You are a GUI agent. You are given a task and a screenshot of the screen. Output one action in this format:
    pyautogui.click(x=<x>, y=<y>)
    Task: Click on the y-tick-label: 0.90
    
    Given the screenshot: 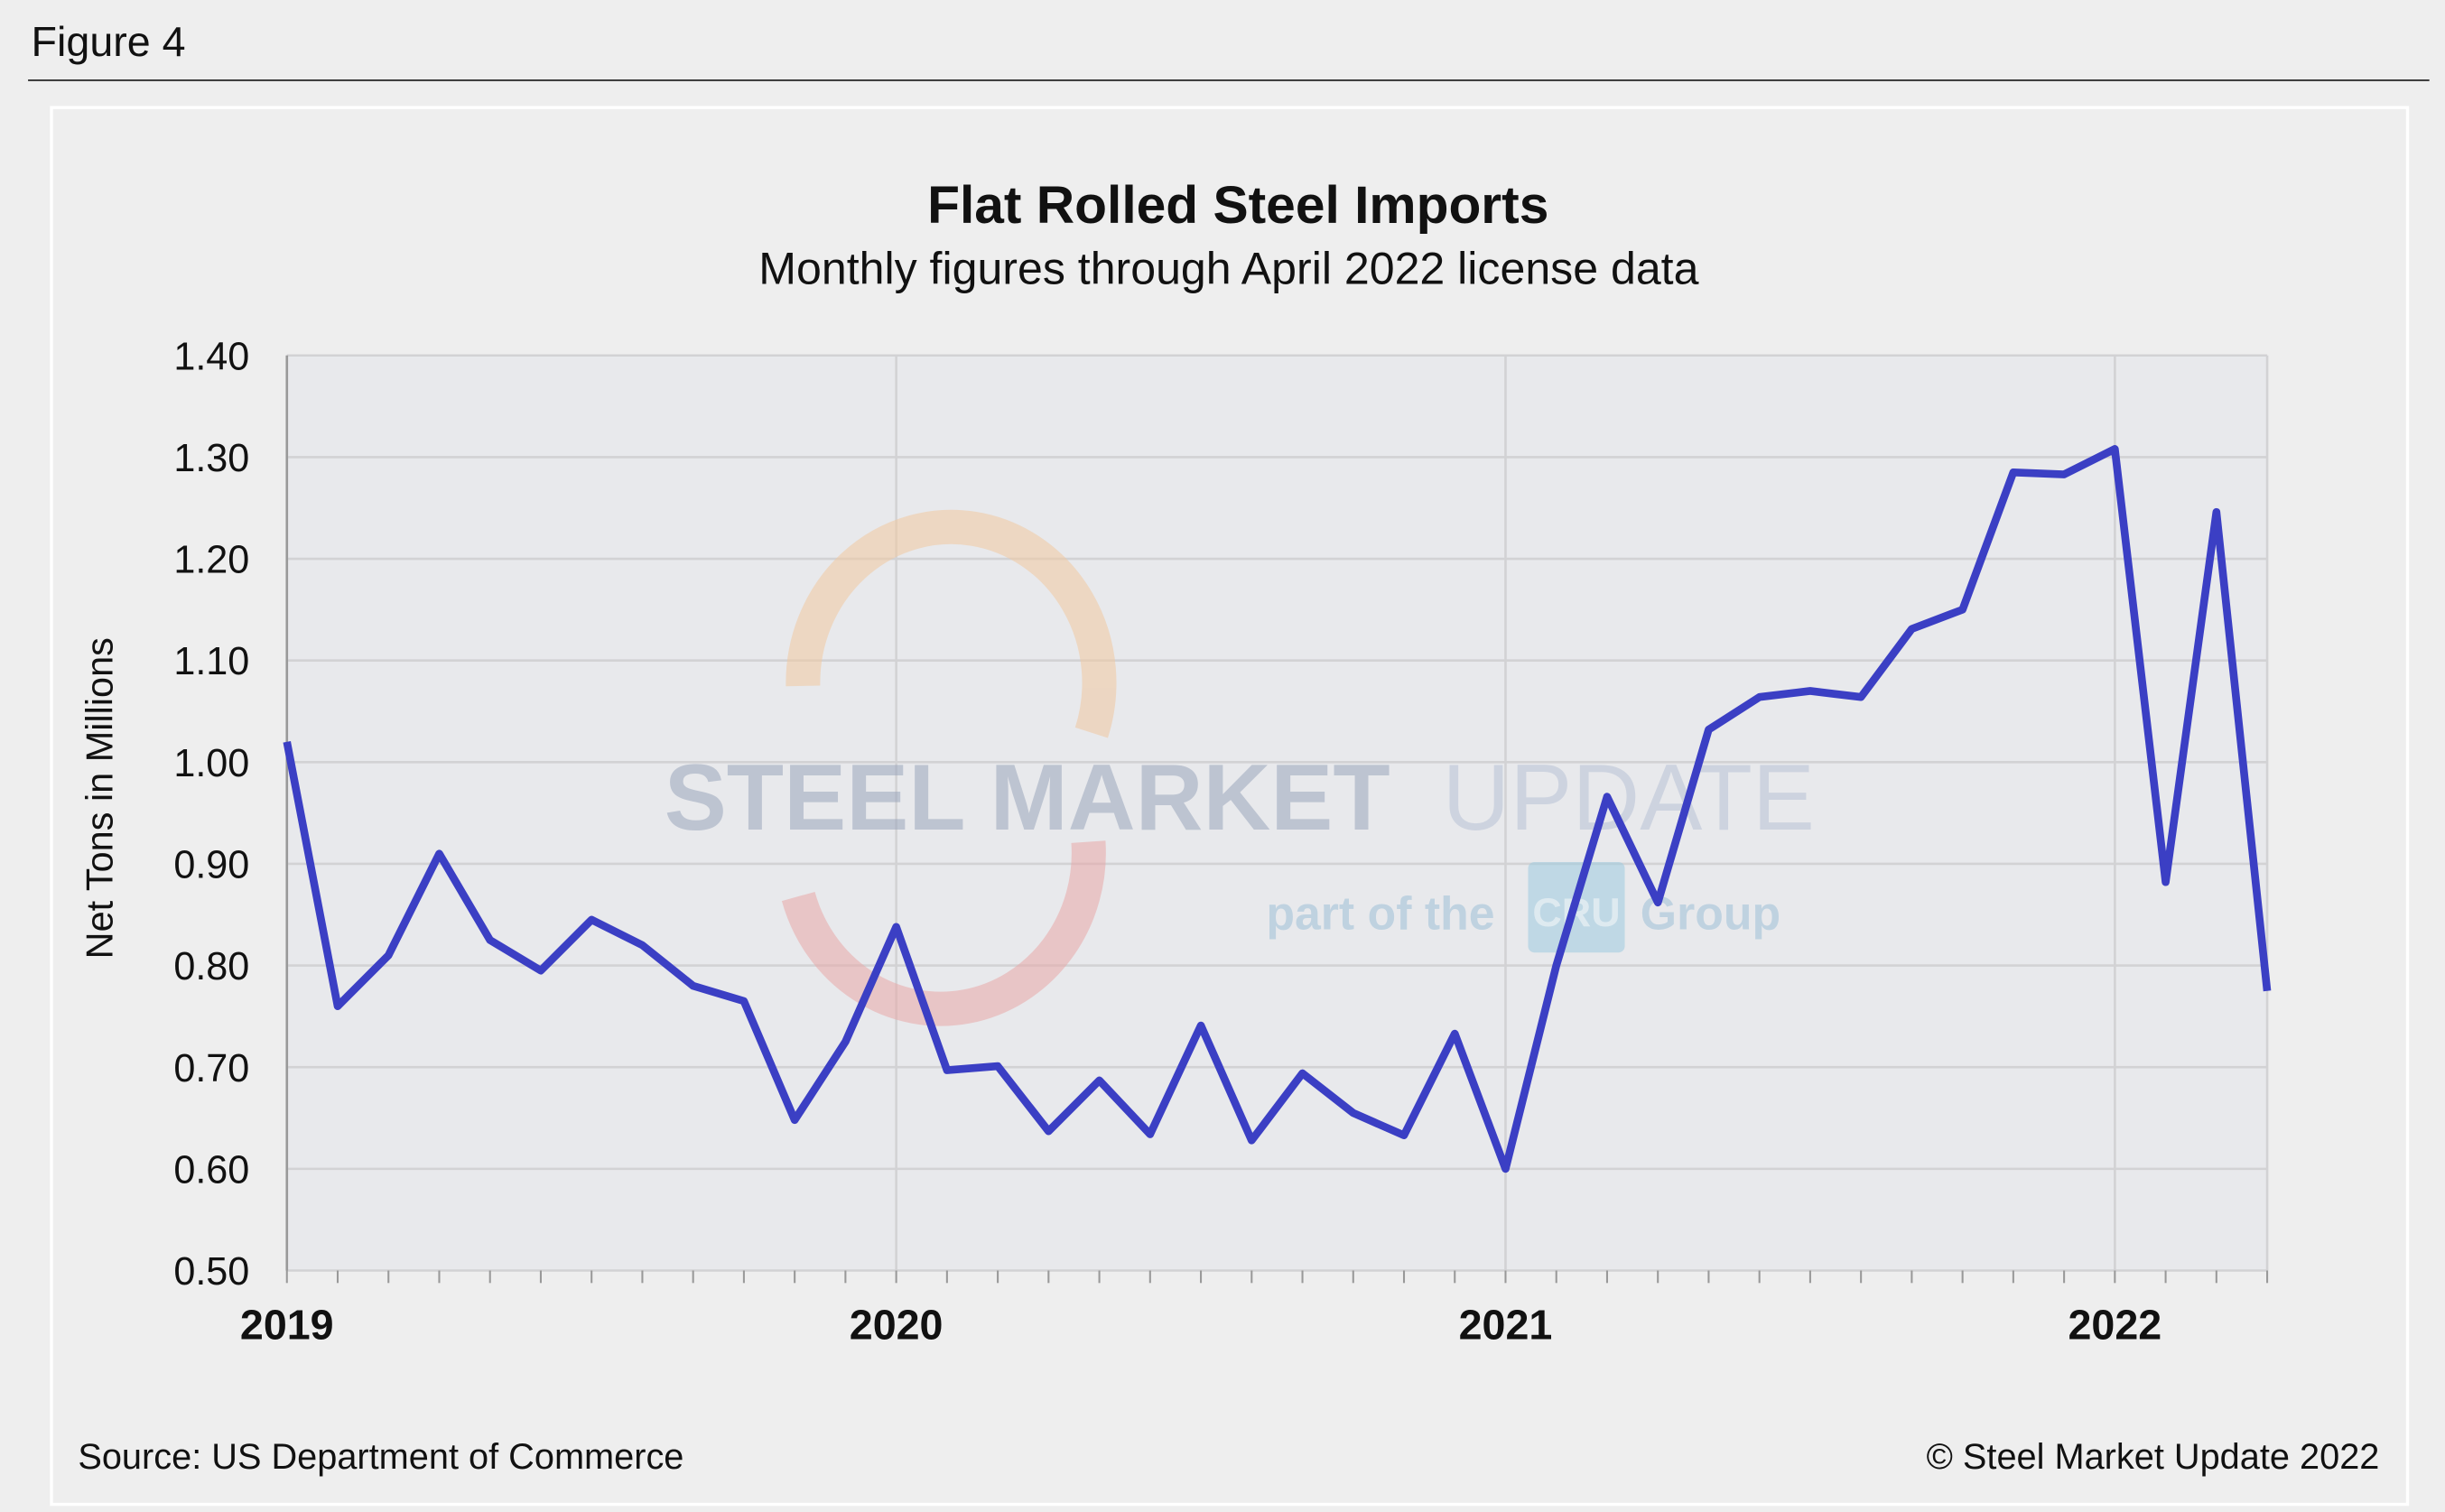 What is the action you would take?
    pyautogui.click(x=211, y=864)
    